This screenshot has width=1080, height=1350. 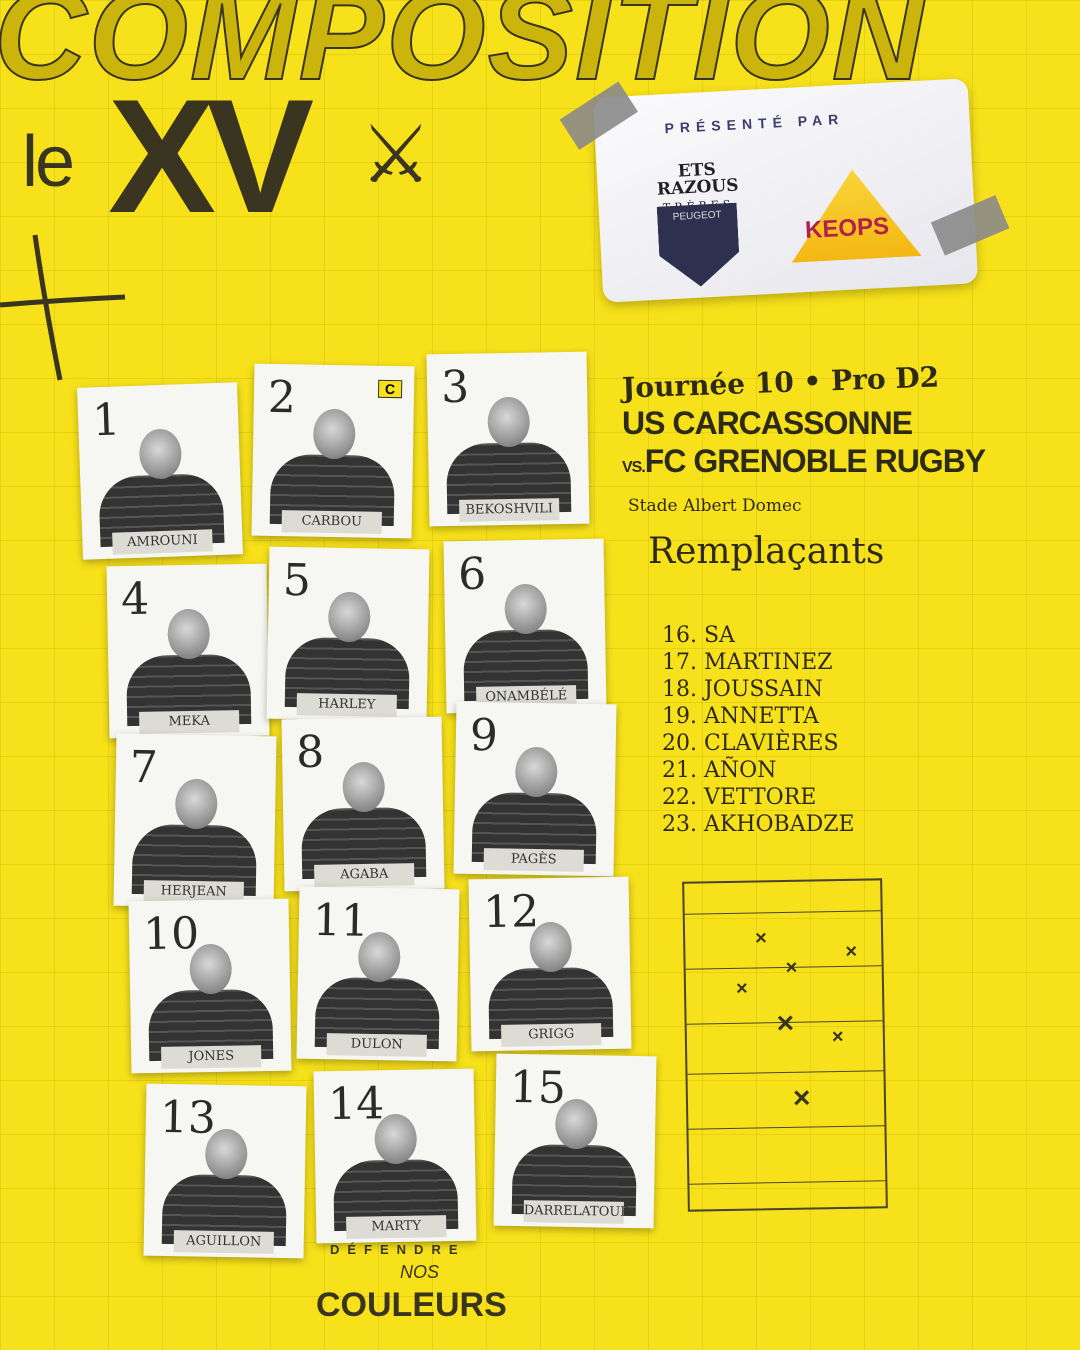 I want to click on footer-defendre: DÉFENDRE, so click(x=398, y=1249).